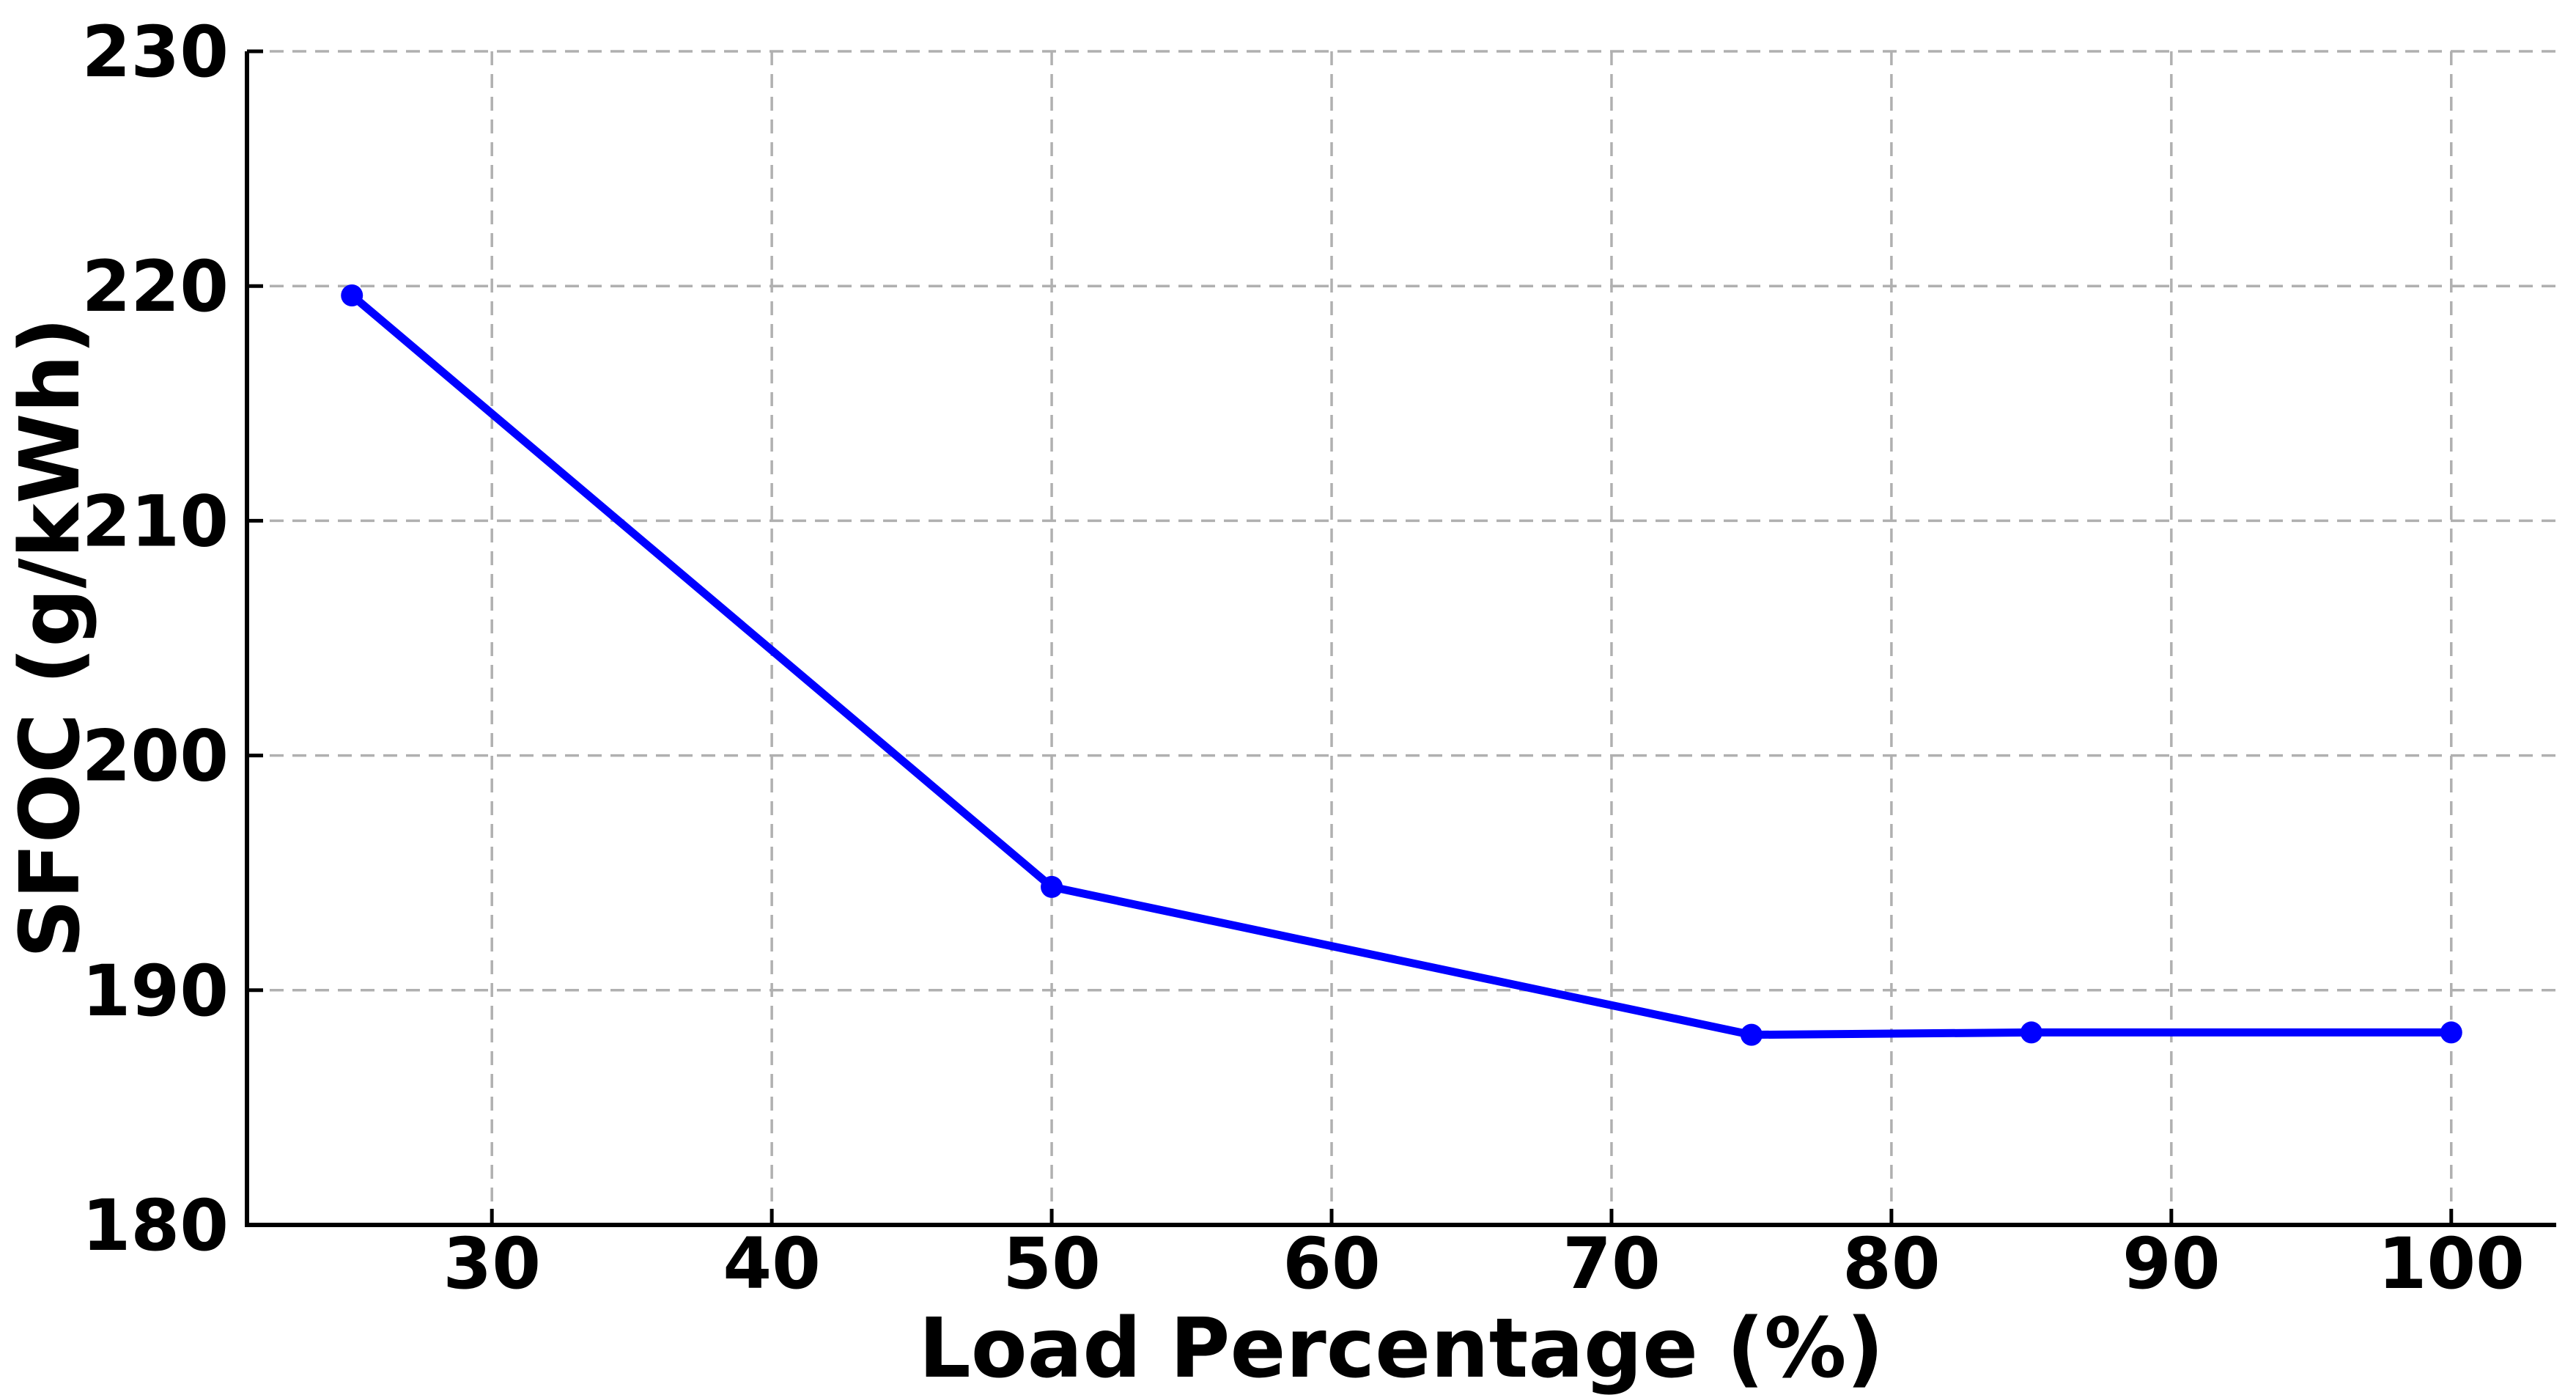 Image resolution: width=2576 pixels, height=1395 pixels. I want to click on y-tick-label: 180, so click(155, 1226).